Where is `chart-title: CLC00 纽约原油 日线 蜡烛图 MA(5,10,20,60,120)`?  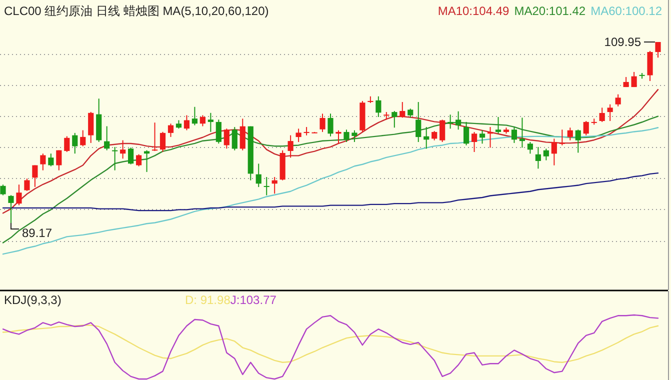
chart-title: CLC00 纽约原油 日线 蜡烛图 MA(5,10,20,60,120) is located at coordinates (136, 11).